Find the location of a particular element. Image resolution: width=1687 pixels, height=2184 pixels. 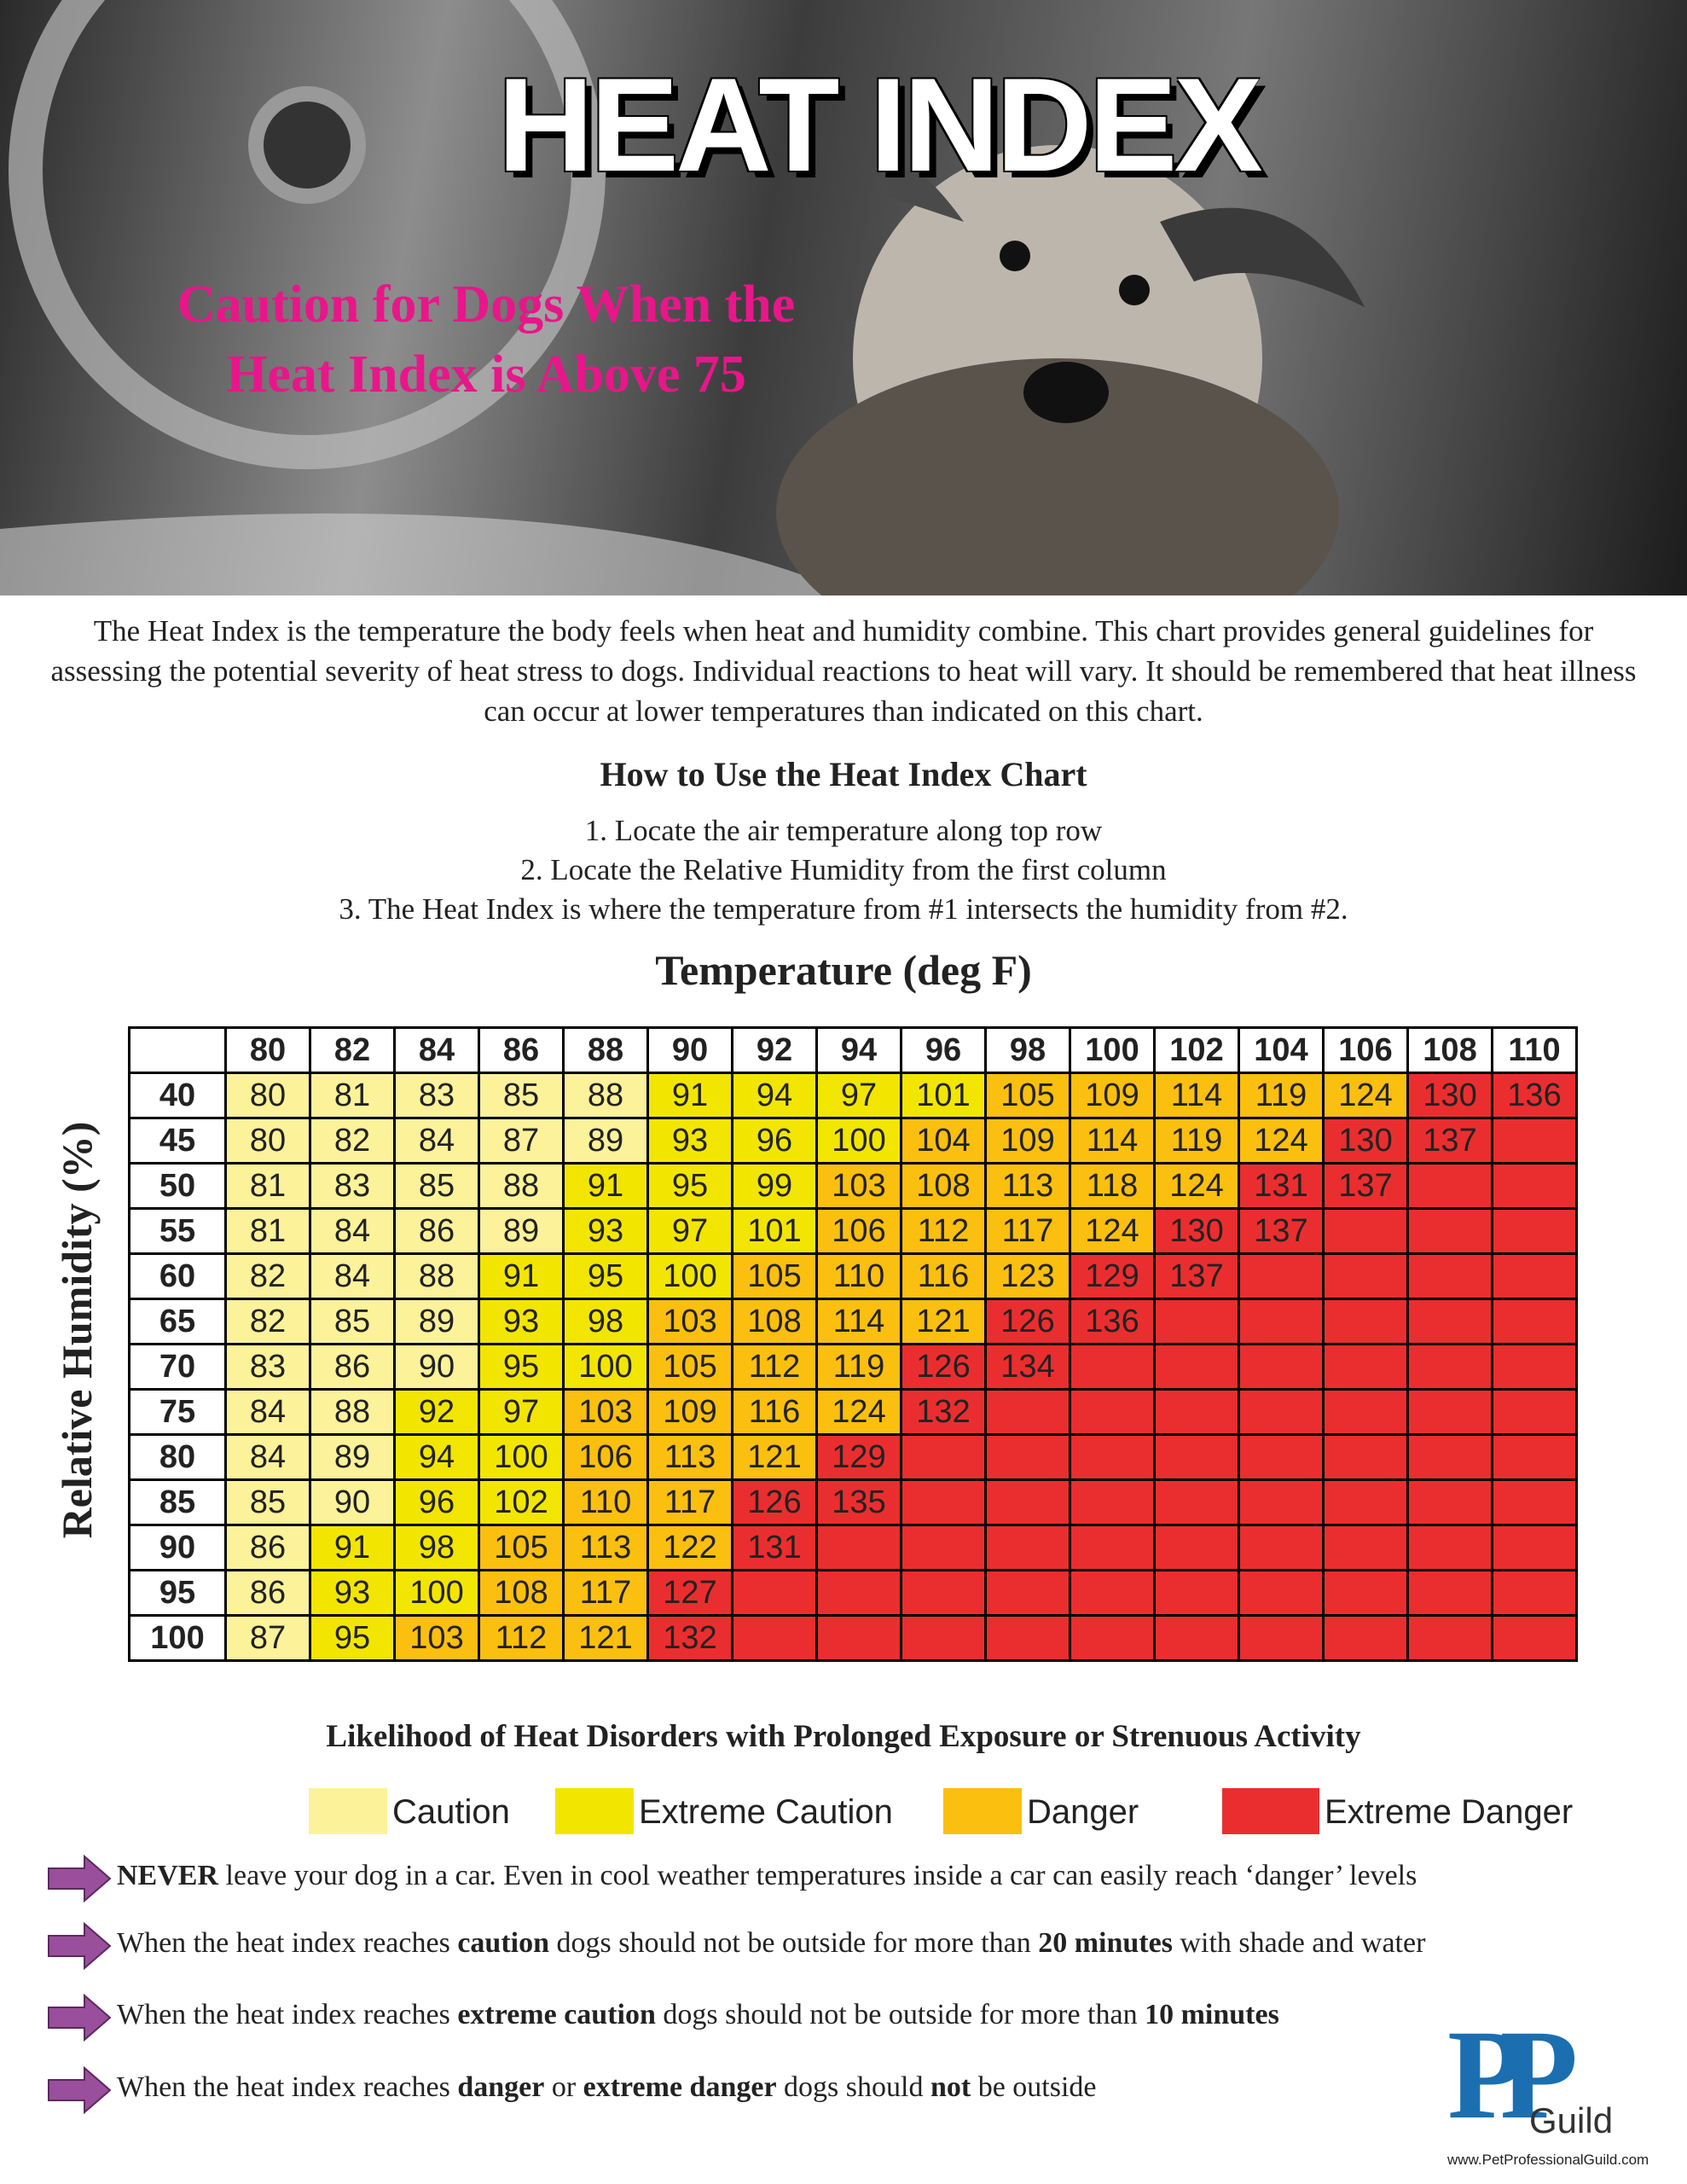

heat-index-cell: 126 is located at coordinates (1027, 1321).